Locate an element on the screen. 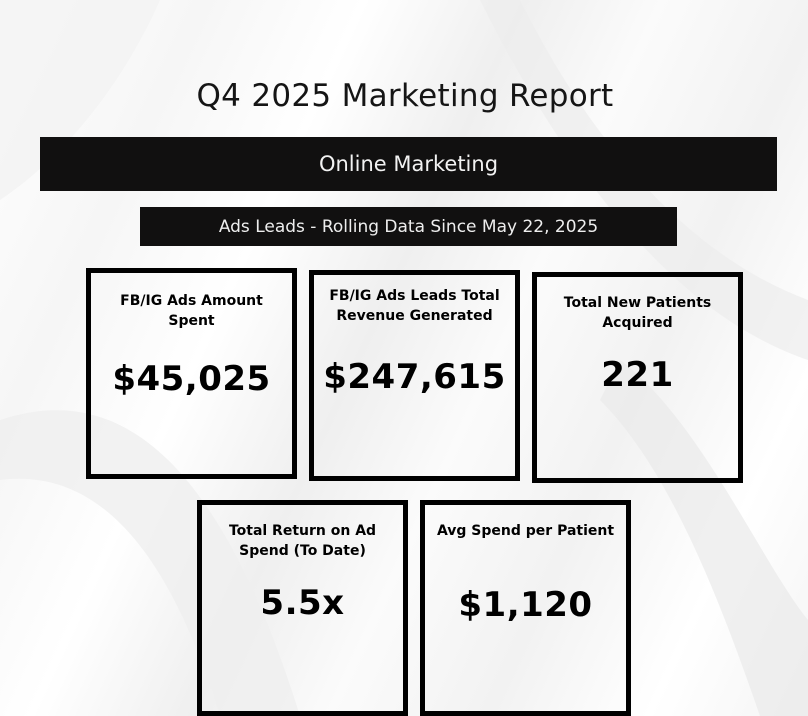 The height and width of the screenshot is (716, 808). metric-label: Avg Spend per Patient is located at coordinates (525, 531).